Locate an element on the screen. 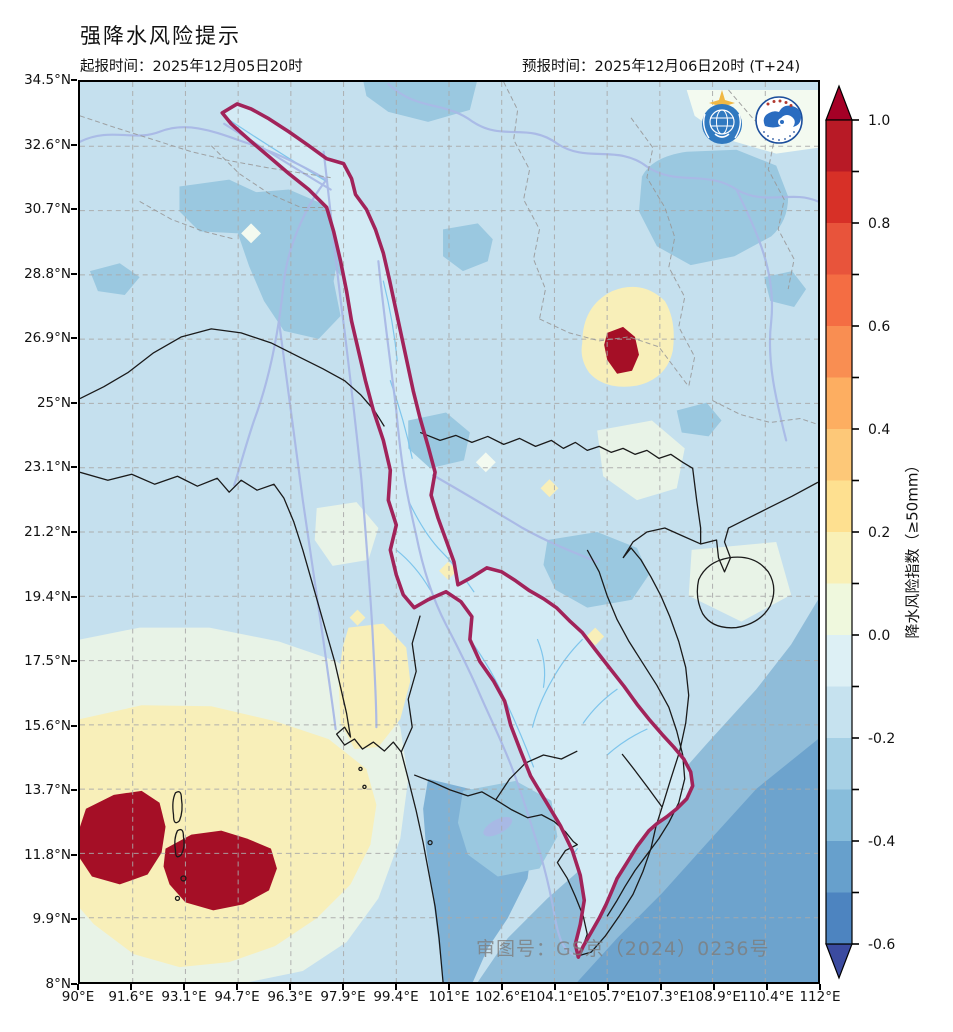 The height and width of the screenshot is (1032, 953). x-tick-label: 91.6°E is located at coordinates (131, 997).